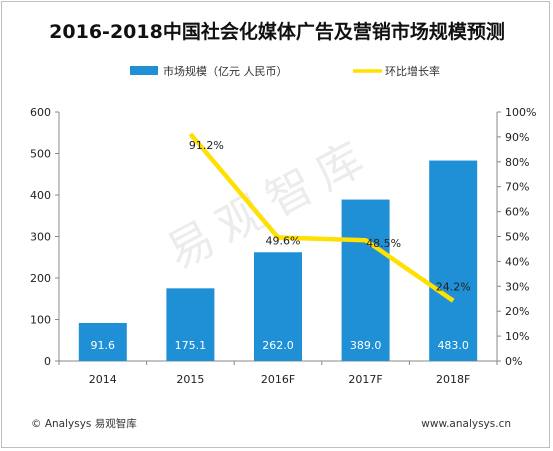 This screenshot has width=553, height=451. Describe the element at coordinates (513, 361) in the screenshot. I see `y-right-tick-label: 0%` at that location.